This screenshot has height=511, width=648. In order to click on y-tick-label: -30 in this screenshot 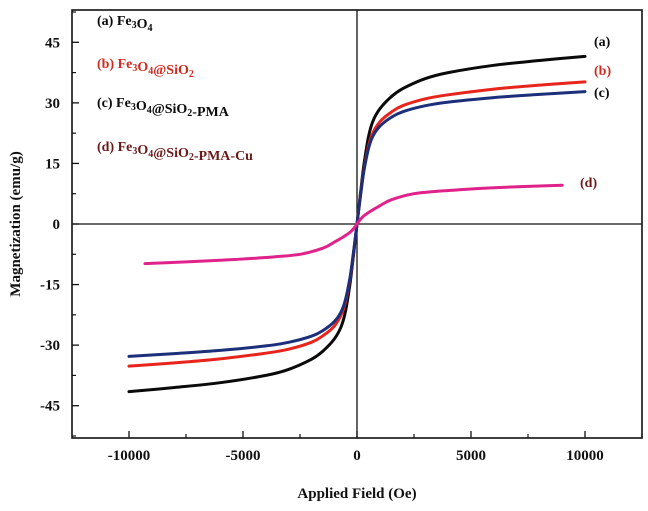, I will do `click(50, 346)`.